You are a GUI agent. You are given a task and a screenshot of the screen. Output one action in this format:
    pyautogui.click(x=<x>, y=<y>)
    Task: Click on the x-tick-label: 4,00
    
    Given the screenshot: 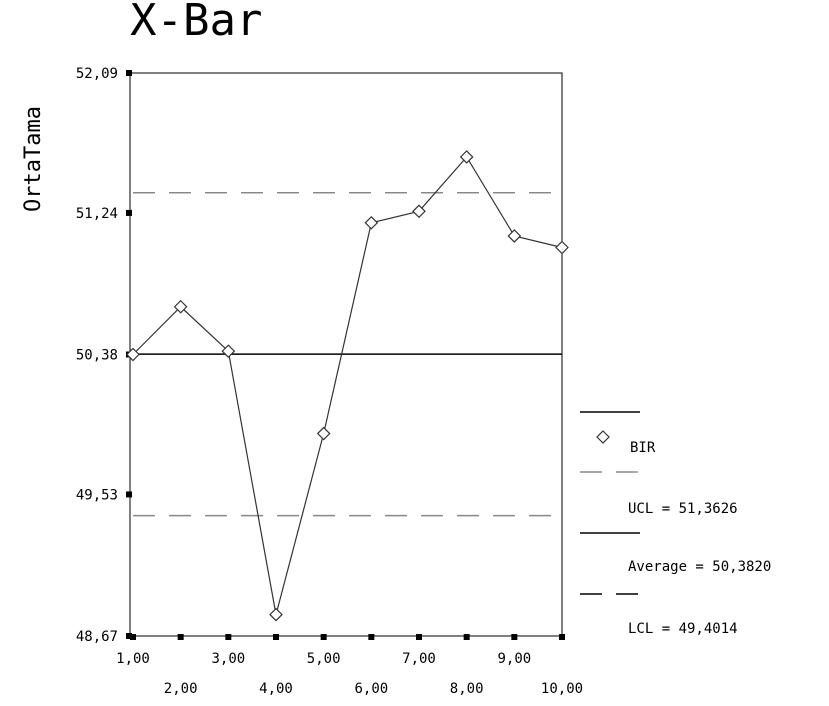 What is the action you would take?
    pyautogui.click(x=276, y=689)
    